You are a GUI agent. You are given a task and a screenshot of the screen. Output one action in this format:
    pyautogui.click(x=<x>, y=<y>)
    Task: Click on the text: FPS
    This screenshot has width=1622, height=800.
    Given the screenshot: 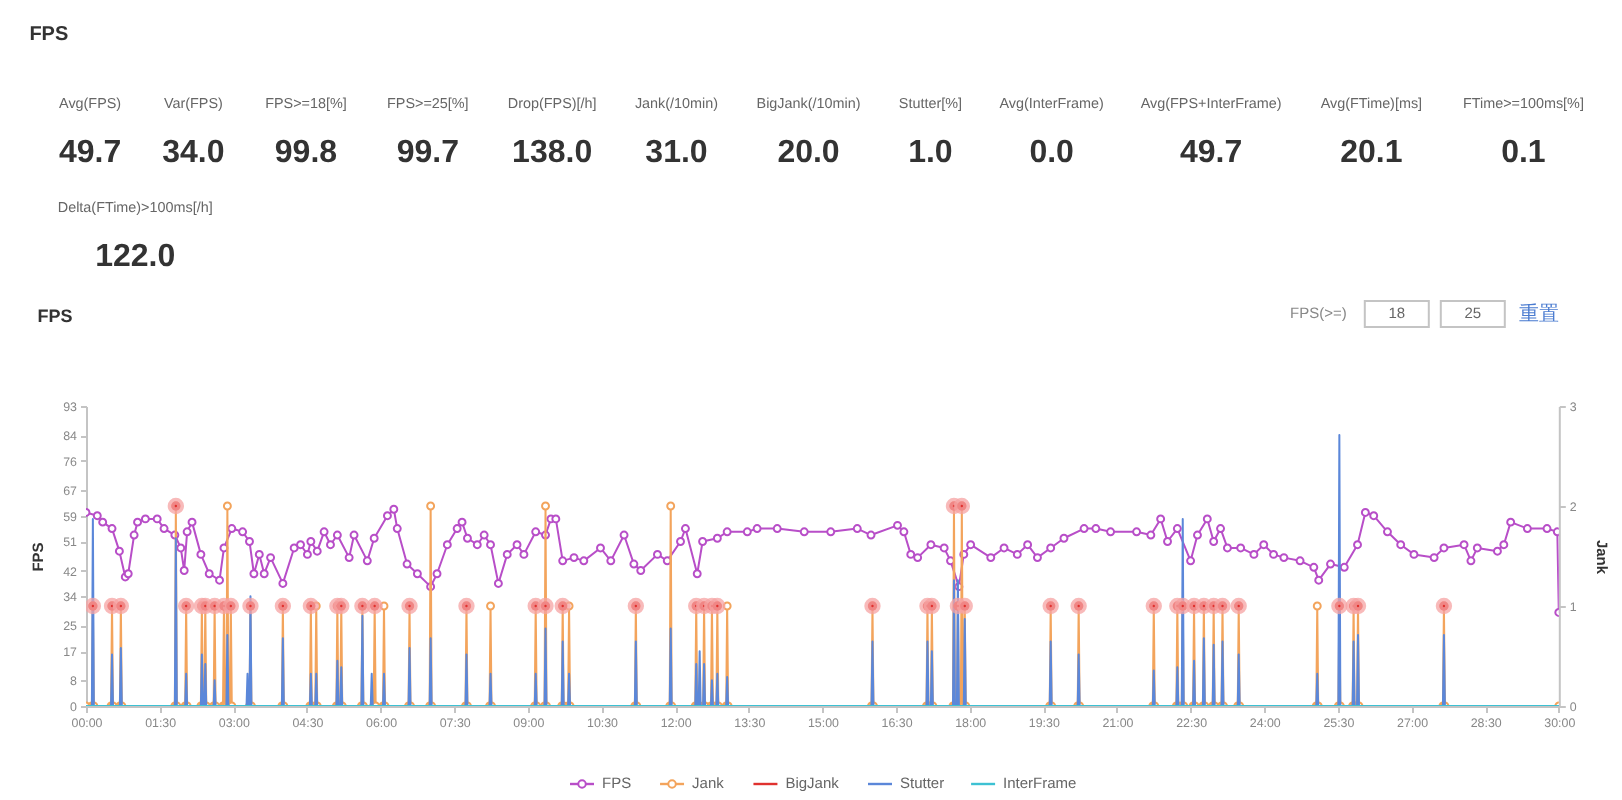 What is the action you would take?
    pyautogui.click(x=49, y=35)
    